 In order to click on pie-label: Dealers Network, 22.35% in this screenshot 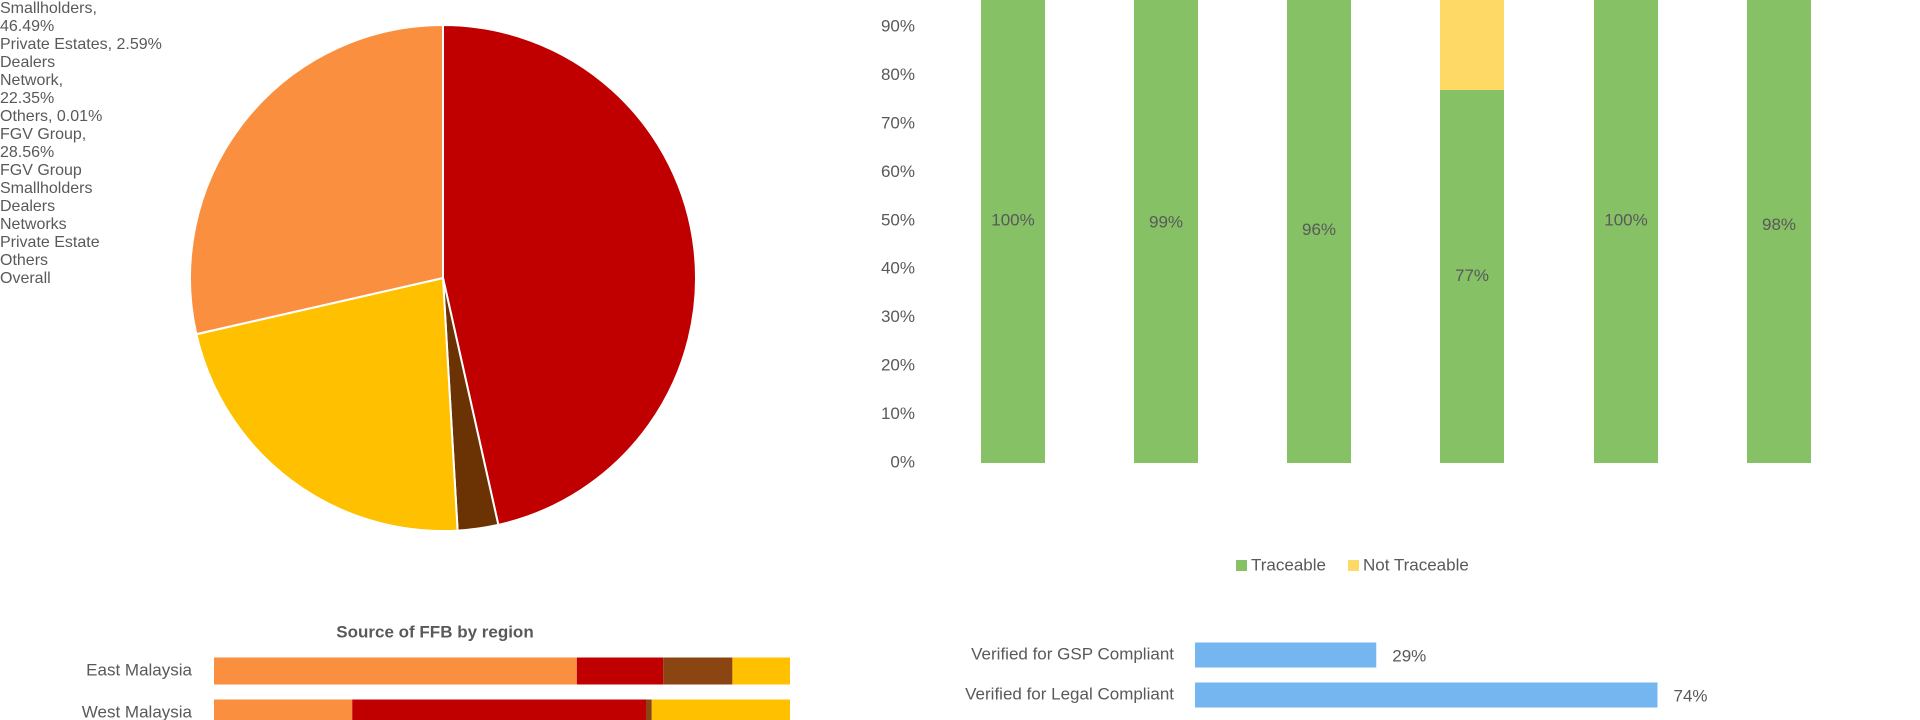, I will do `click(45, 81)`.